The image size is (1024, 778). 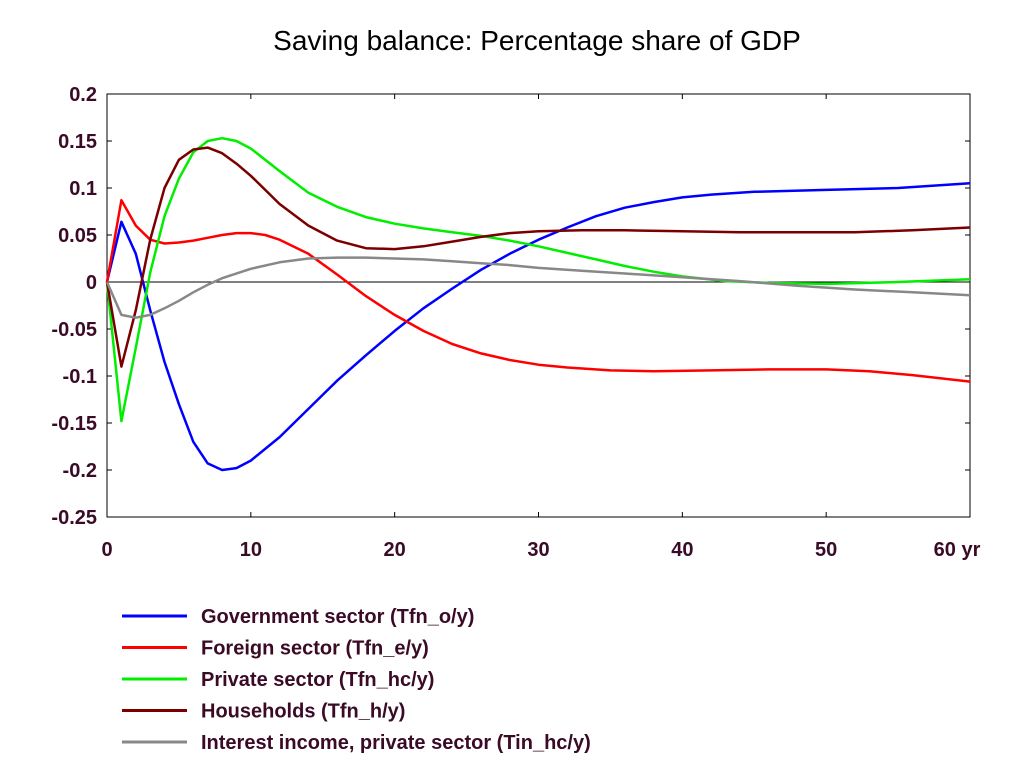 I want to click on y-tick-label: -0.2, so click(x=80, y=471).